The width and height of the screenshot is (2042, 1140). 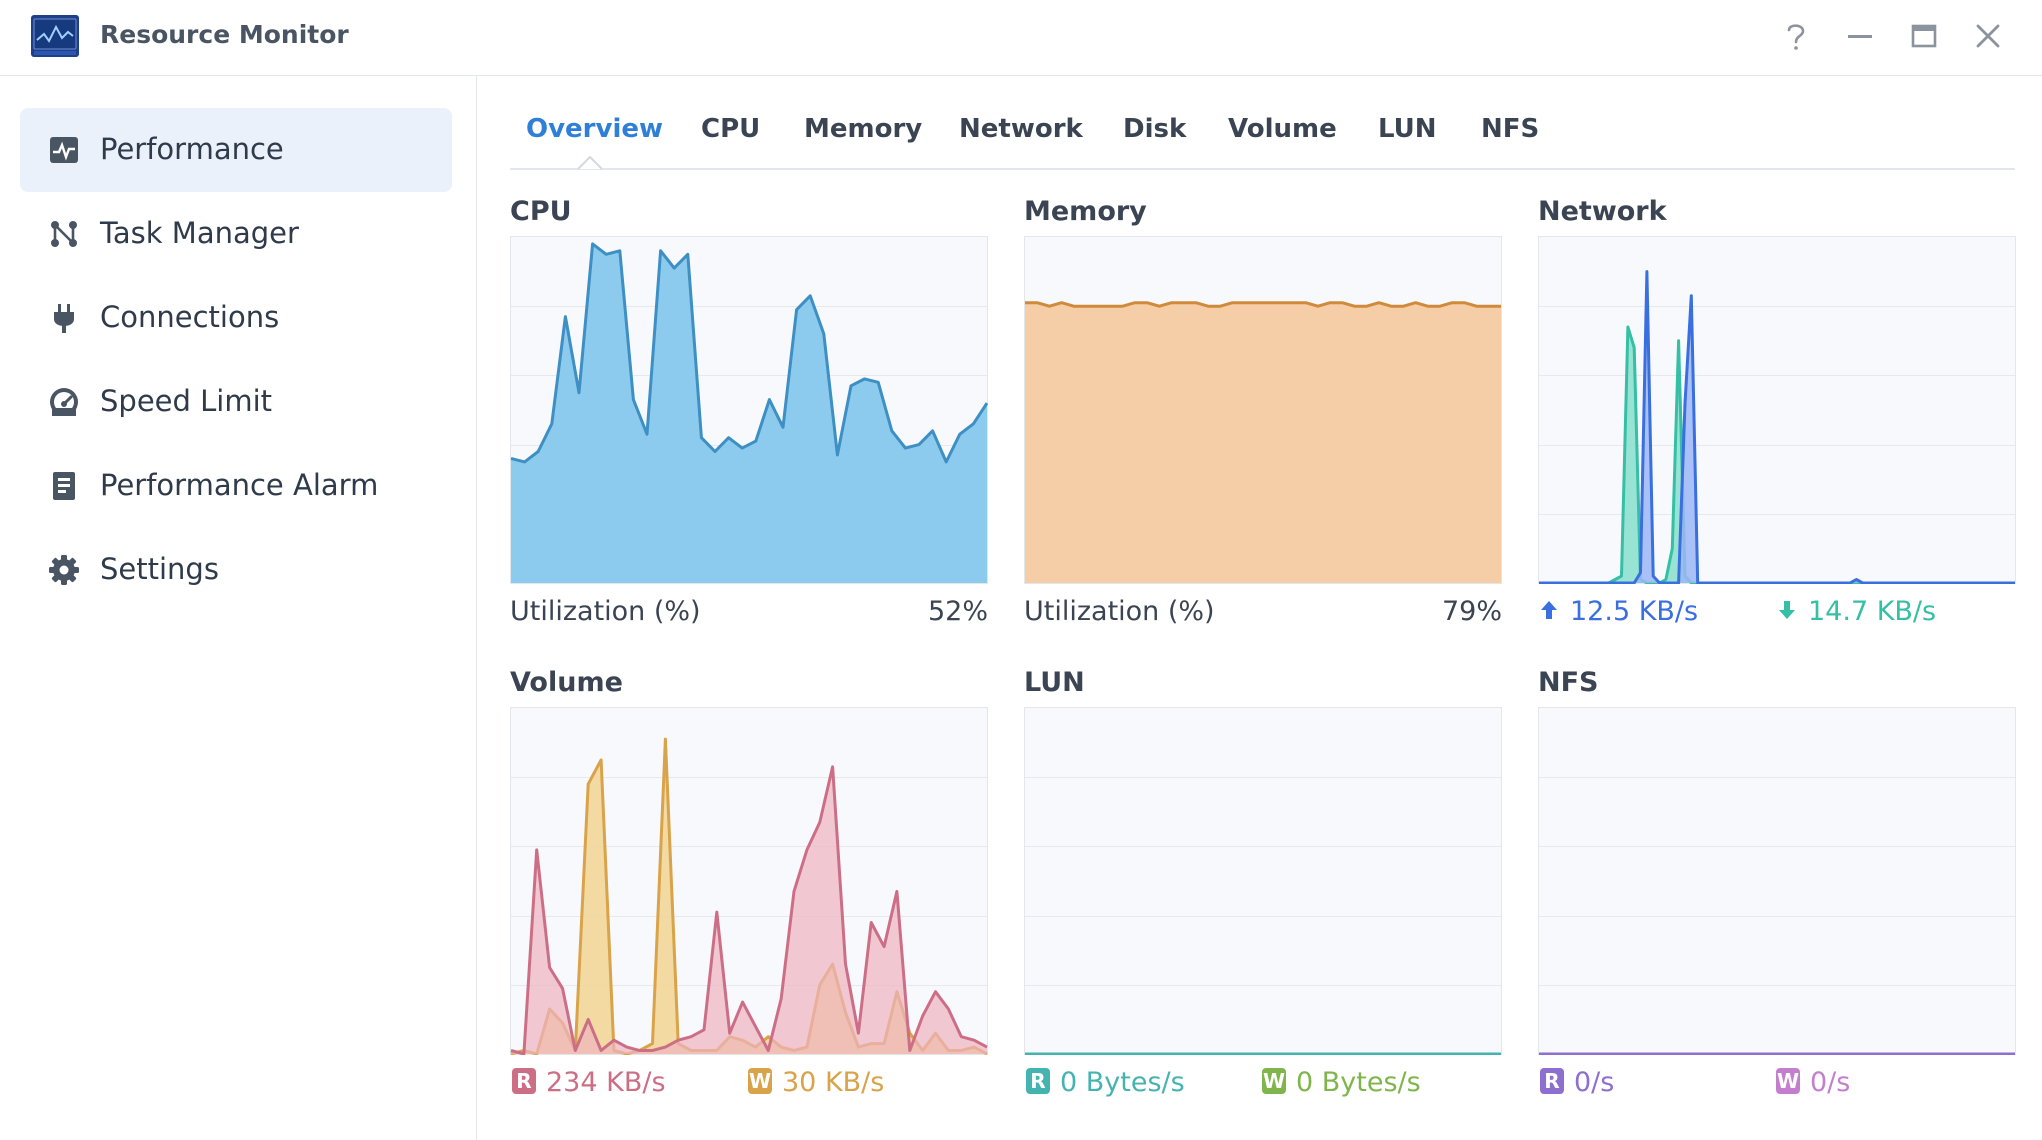 I want to click on nfs-read-value: 0/s, so click(x=1594, y=1082).